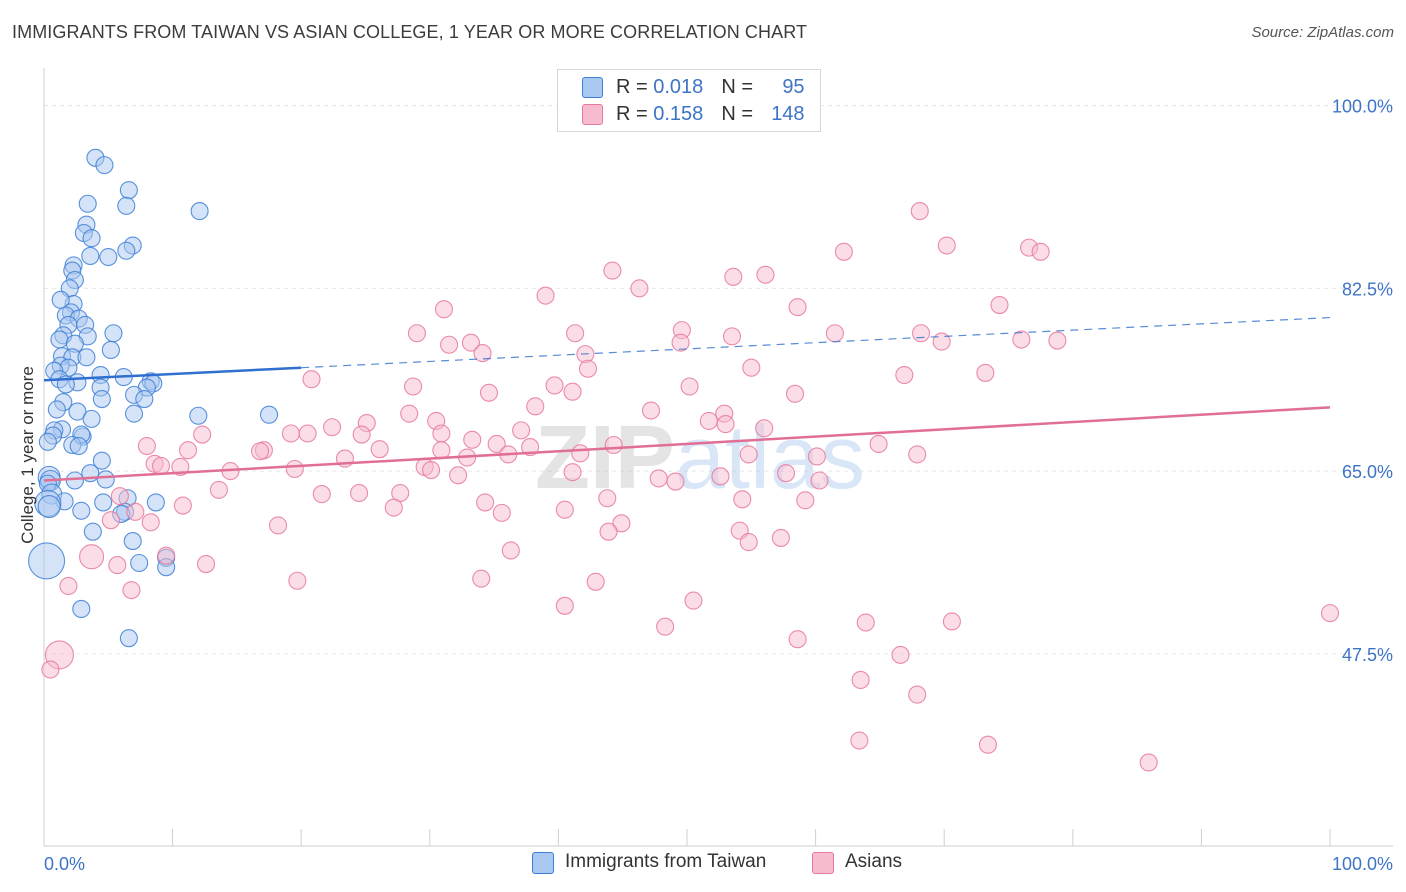 This screenshot has width=1406, height=892. I want to click on asians-trend-line, so click(687, 444).